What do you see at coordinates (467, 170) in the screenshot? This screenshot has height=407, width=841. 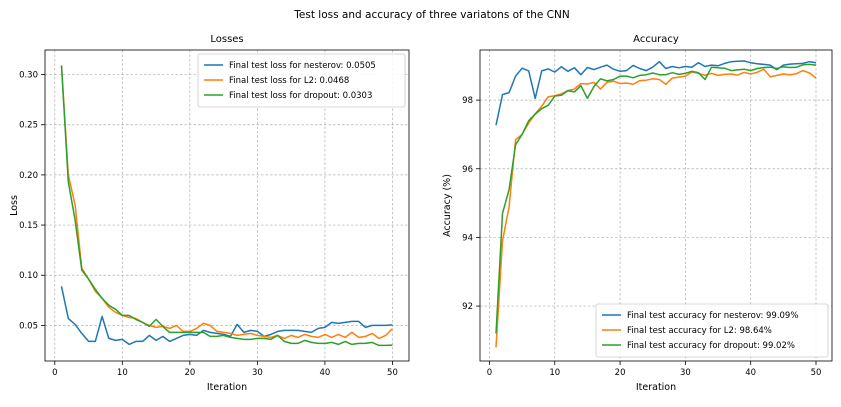 I see `accuracy-y-tick-label: 96` at bounding box center [467, 170].